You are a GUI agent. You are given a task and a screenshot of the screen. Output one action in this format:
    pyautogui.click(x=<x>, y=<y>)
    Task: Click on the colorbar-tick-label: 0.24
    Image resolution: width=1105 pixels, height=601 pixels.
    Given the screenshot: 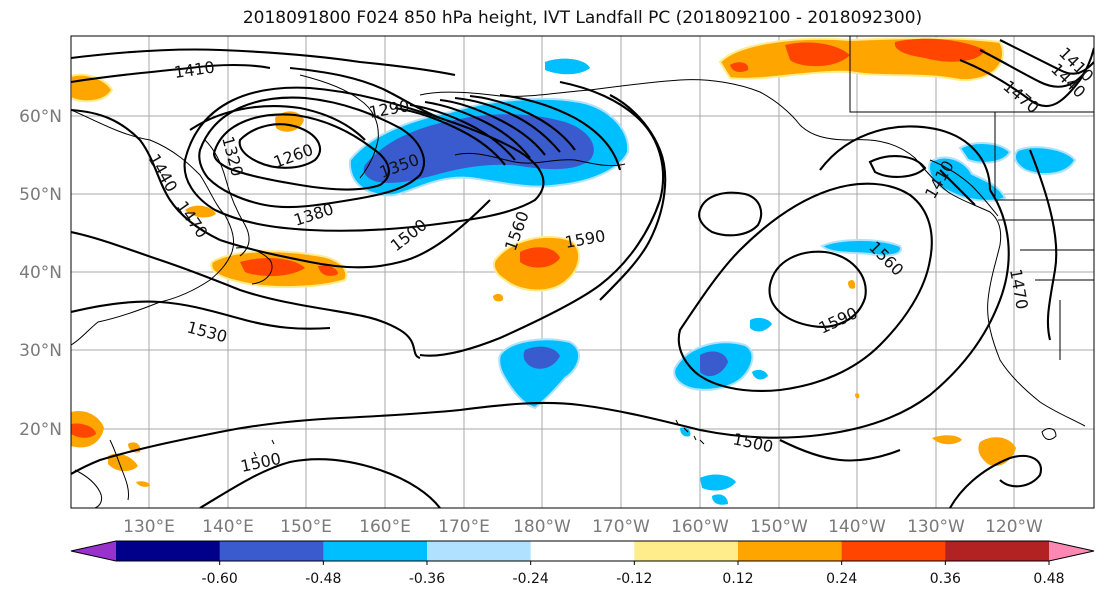 What is the action you would take?
    pyautogui.click(x=841, y=579)
    